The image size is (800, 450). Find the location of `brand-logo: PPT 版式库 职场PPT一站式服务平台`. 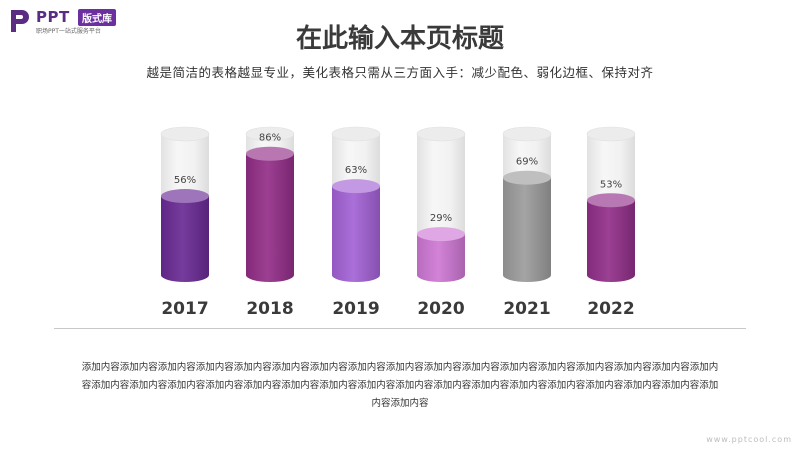

brand-logo: PPT 版式库 职场PPT一站式服务平台 is located at coordinates (88, 22).